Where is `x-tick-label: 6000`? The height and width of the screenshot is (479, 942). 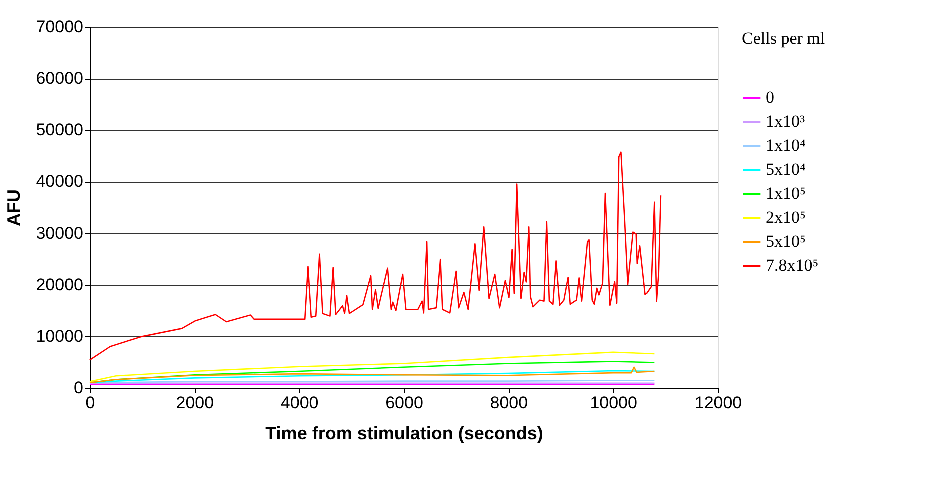
x-tick-label: 6000 is located at coordinates (405, 403).